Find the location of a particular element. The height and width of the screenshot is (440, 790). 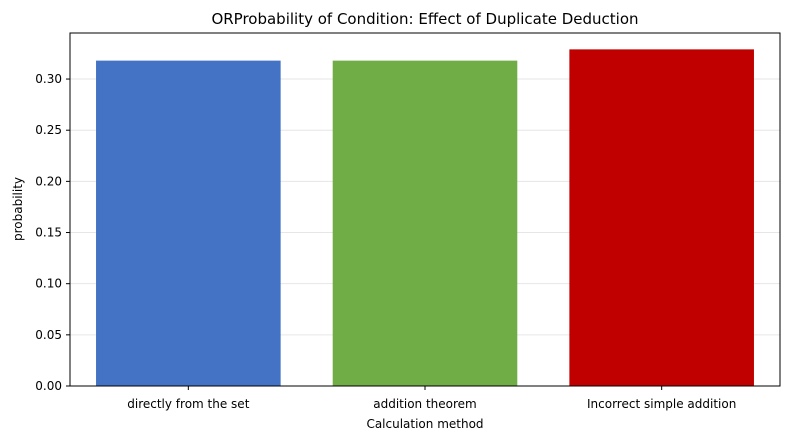

x-tick-label: addition theorem is located at coordinates (425, 404).